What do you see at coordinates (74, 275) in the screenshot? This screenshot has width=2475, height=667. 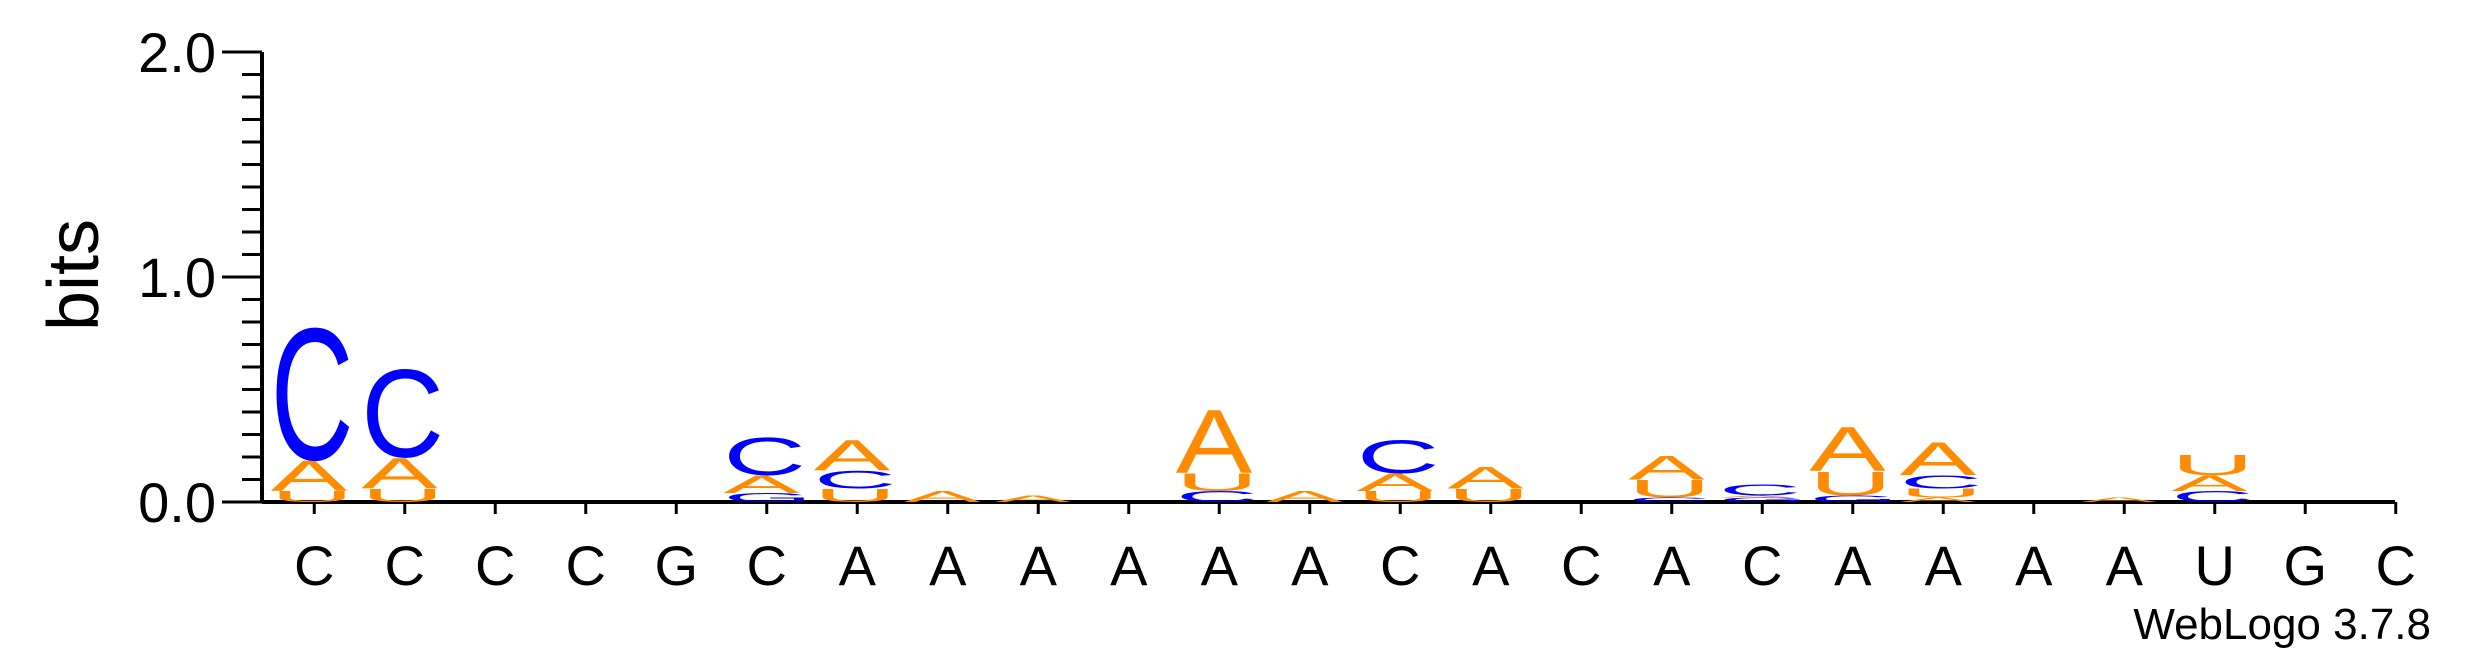 I see `y-axis-title: bits` at bounding box center [74, 275].